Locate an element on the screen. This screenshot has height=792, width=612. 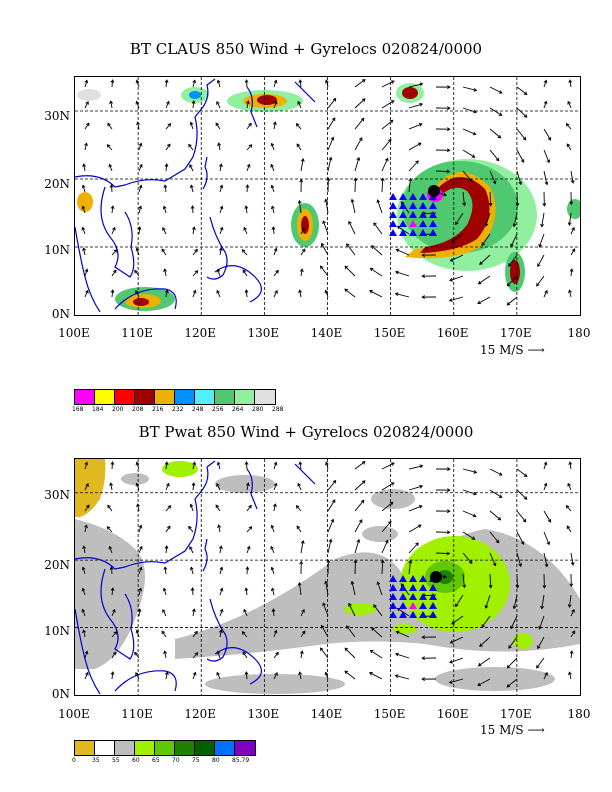
panel1-lat-label-10n: 10N is located at coordinates (57, 250).